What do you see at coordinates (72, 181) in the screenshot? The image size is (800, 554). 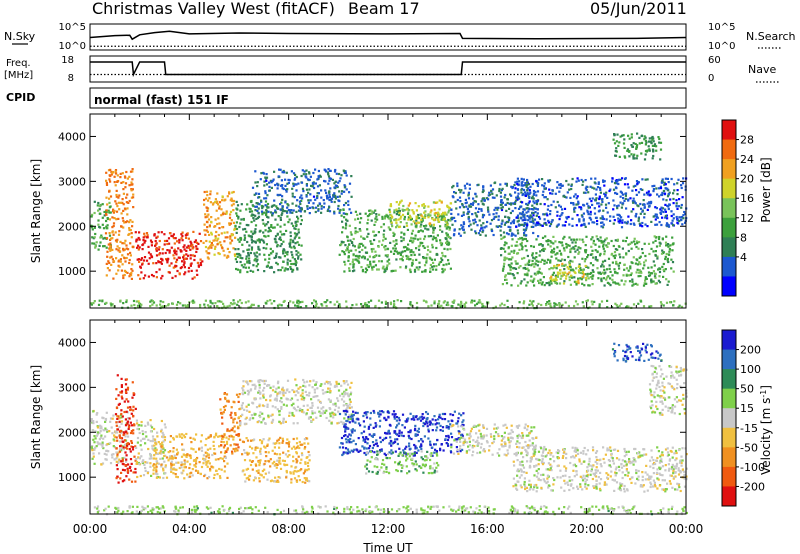 I see `y-tick-label: 3000` at bounding box center [72, 181].